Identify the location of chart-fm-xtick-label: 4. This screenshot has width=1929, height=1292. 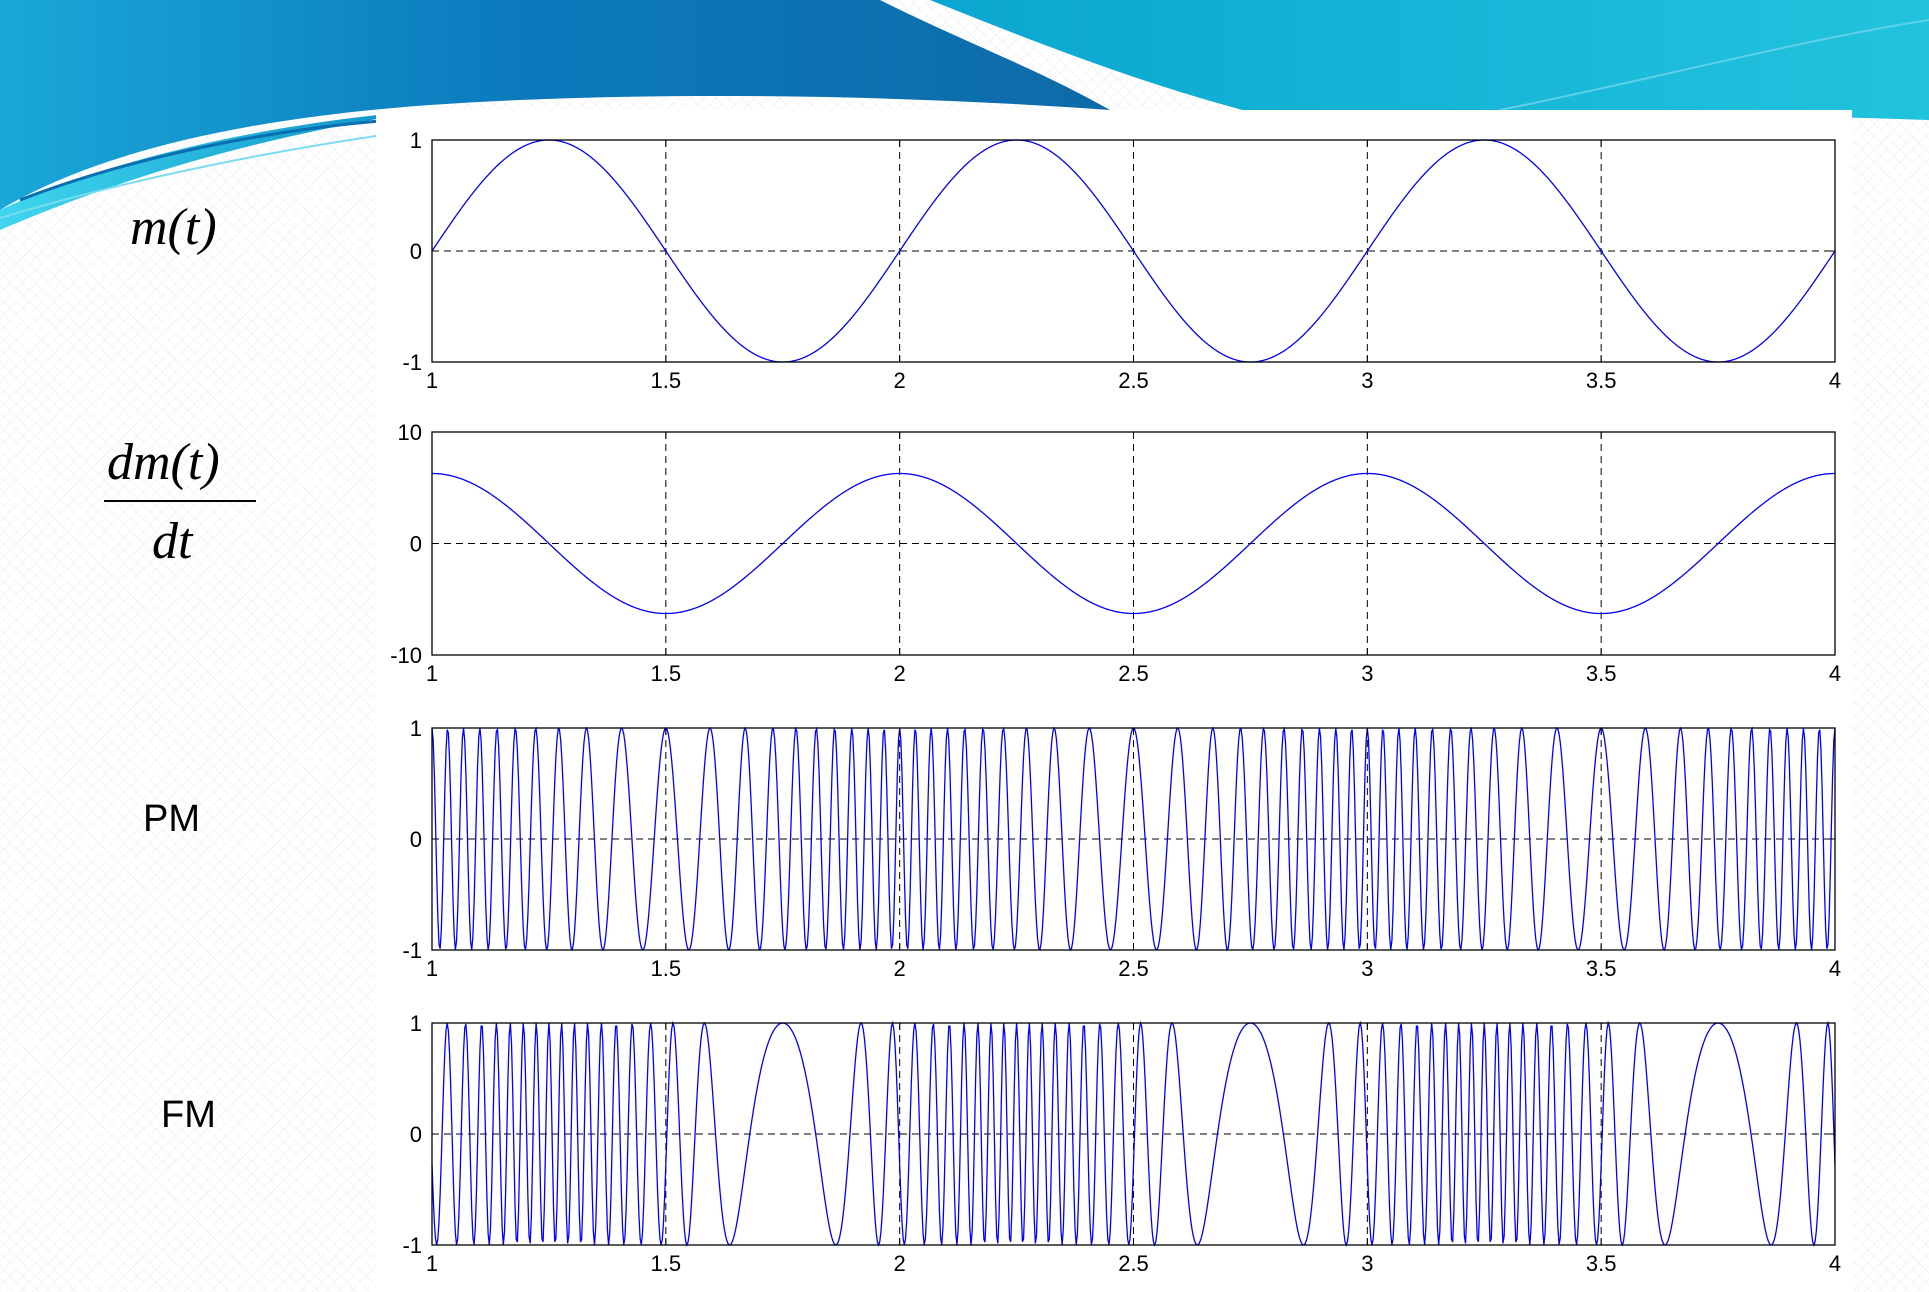
(1835, 1263).